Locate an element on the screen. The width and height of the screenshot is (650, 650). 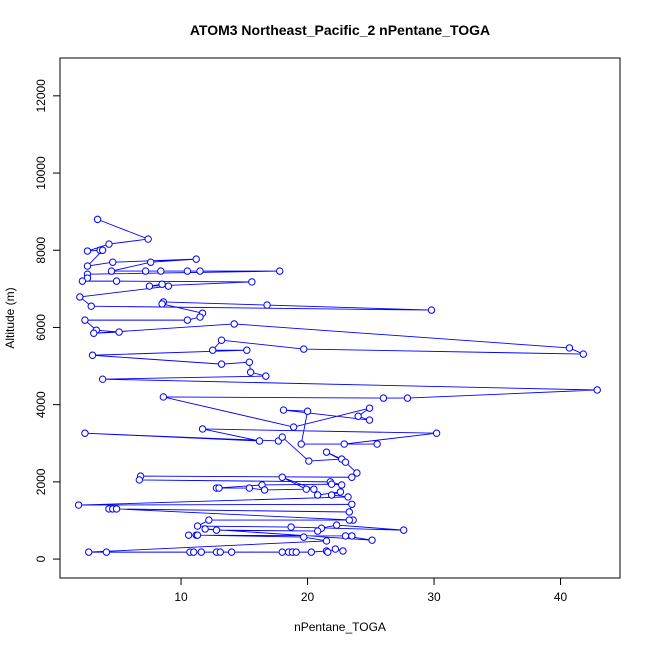
x-tick-label: 10 is located at coordinates (181, 597).